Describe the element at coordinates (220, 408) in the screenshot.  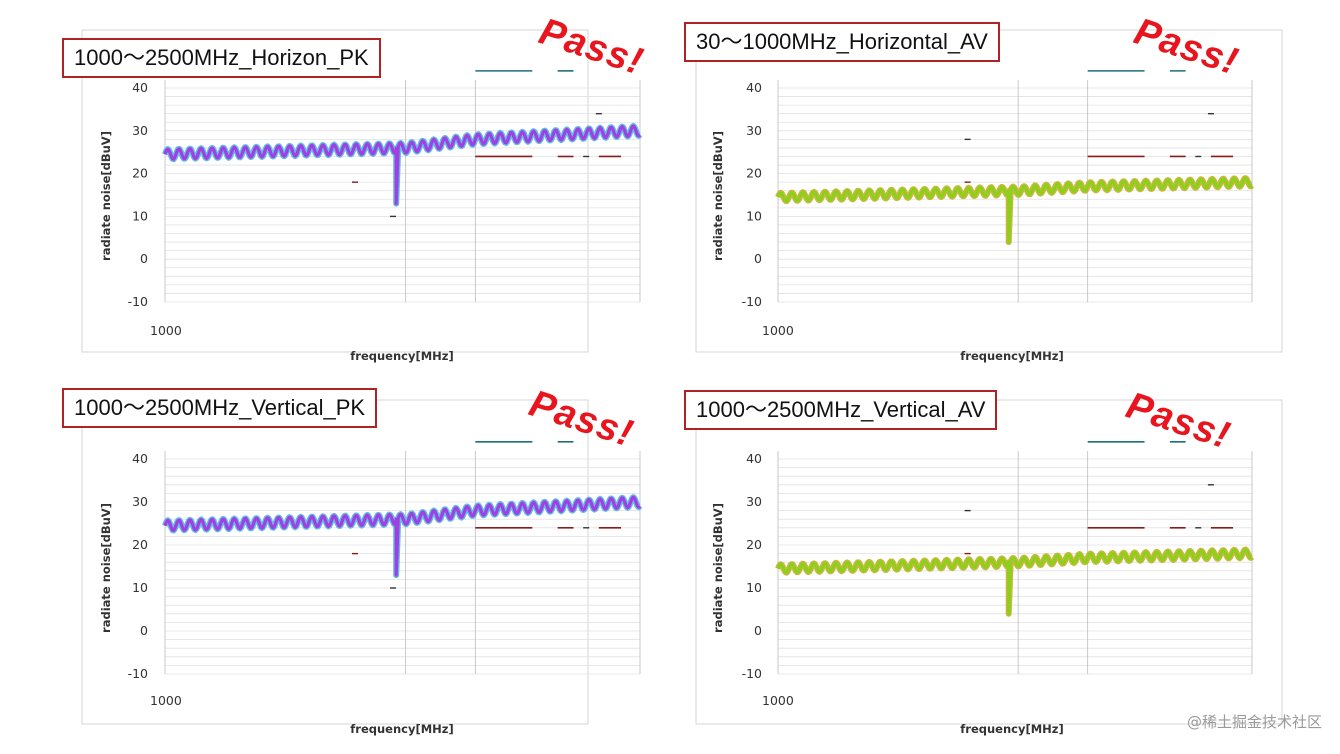
I see `chart-title: 1000～2500MHz_Vertical_PK` at that location.